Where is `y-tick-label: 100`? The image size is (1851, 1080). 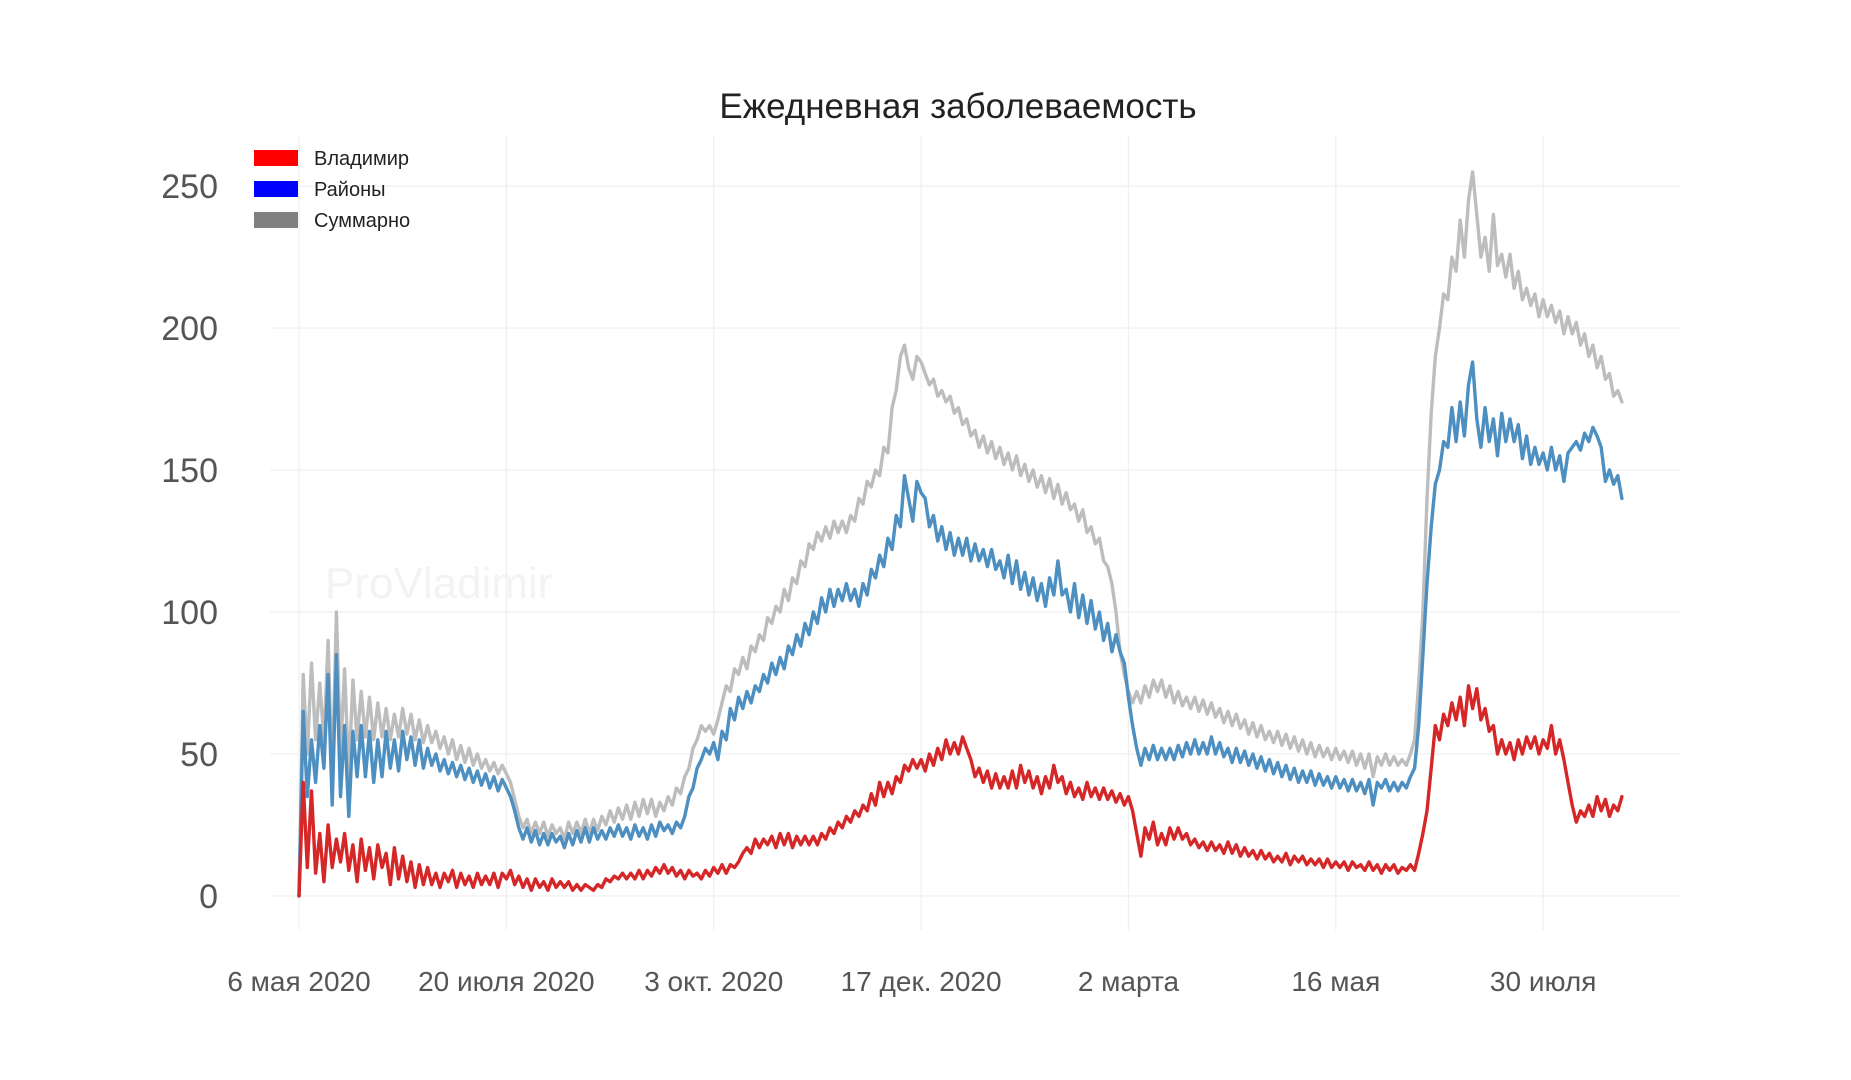
y-tick-label: 100 is located at coordinates (189, 613).